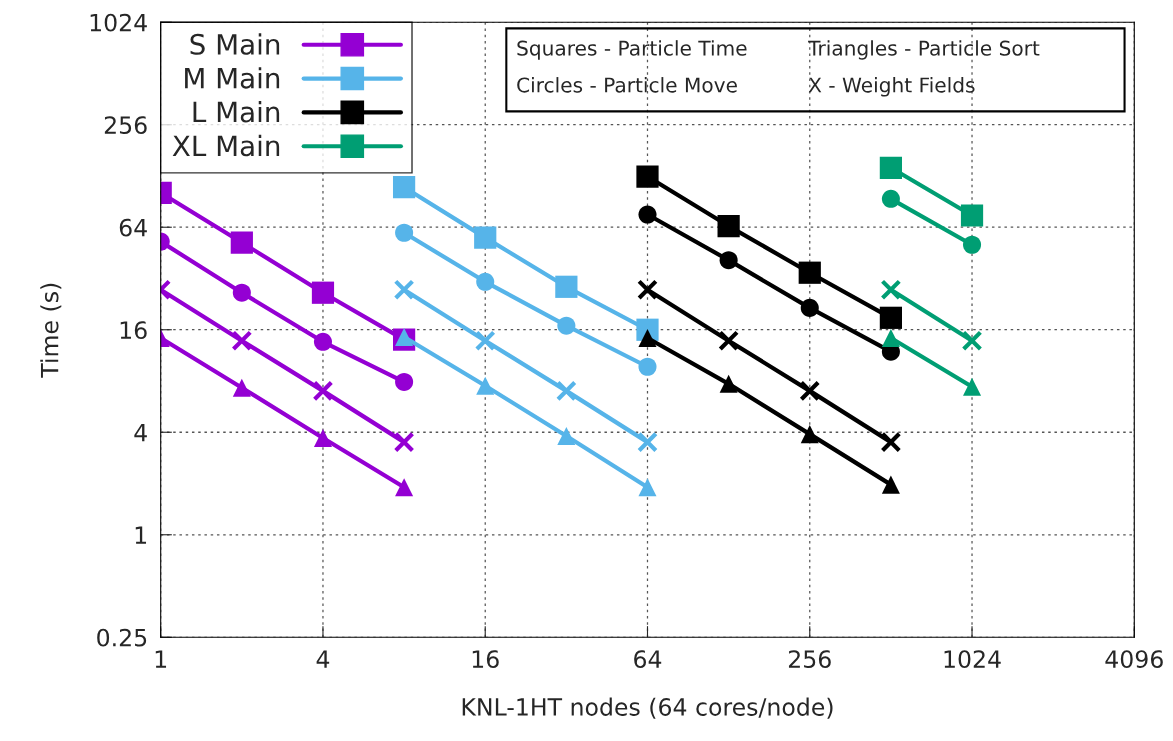  What do you see at coordinates (924, 50) in the screenshot?
I see `annotation: Triangles - Particle Sort` at bounding box center [924, 50].